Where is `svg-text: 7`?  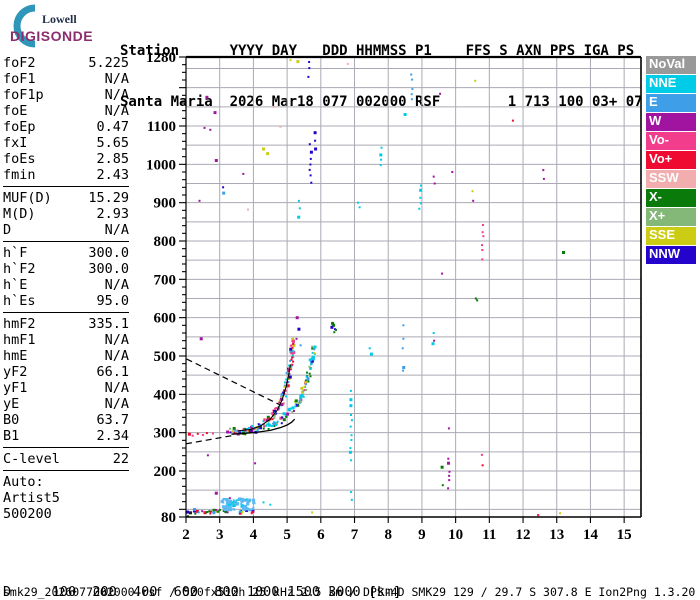 svg-text: 7 is located at coordinates (355, 535).